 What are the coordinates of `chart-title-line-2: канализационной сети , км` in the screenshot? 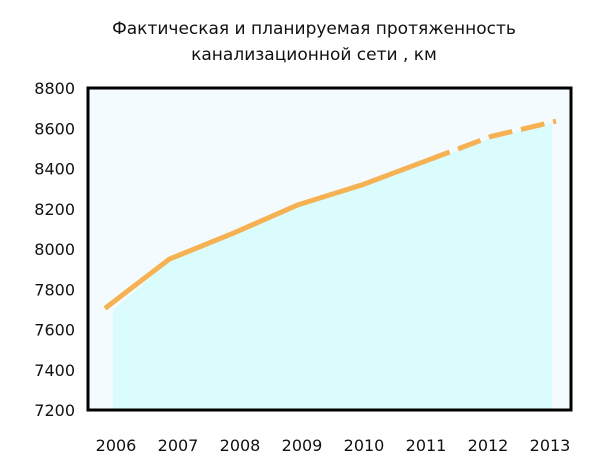 It's located at (314, 55).